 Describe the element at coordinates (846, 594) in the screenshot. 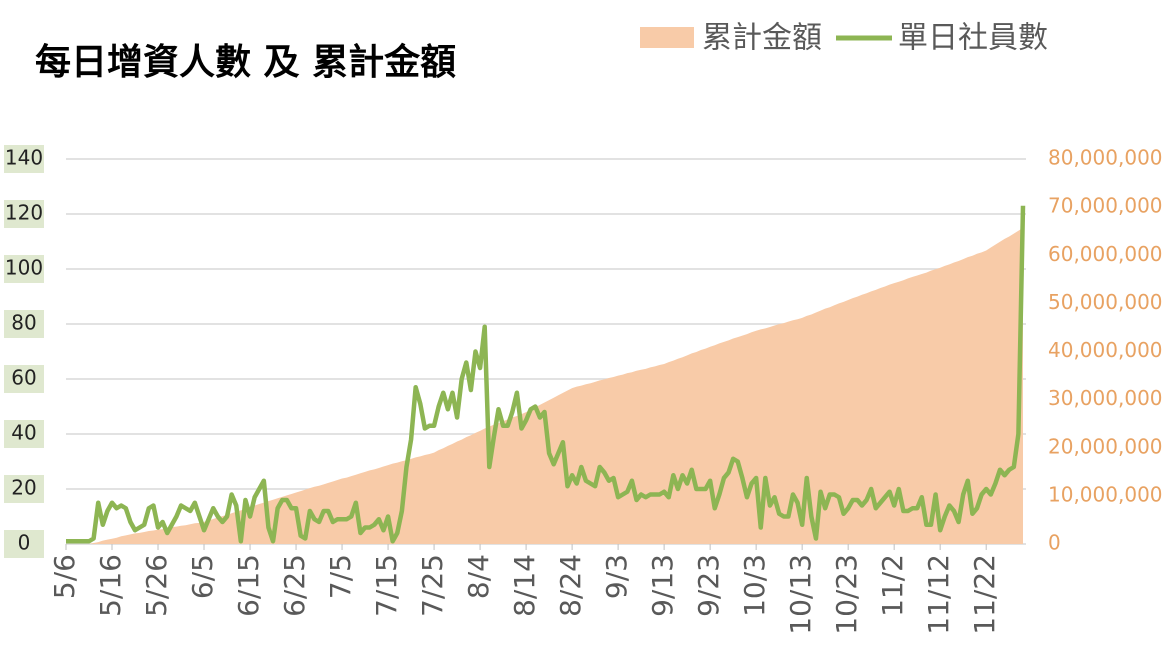

I see `x-tick-label: 10/23` at that location.